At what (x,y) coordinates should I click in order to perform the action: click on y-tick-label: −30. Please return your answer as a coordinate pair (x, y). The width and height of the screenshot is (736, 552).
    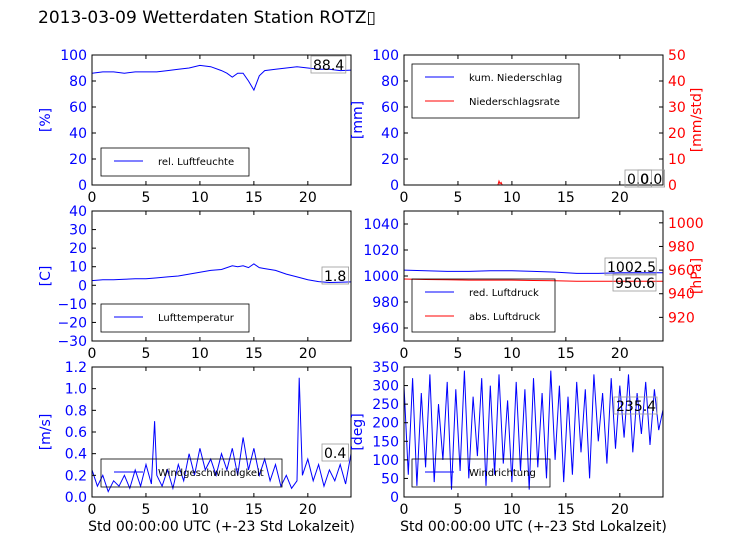
    Looking at the image, I should click on (72, 342).